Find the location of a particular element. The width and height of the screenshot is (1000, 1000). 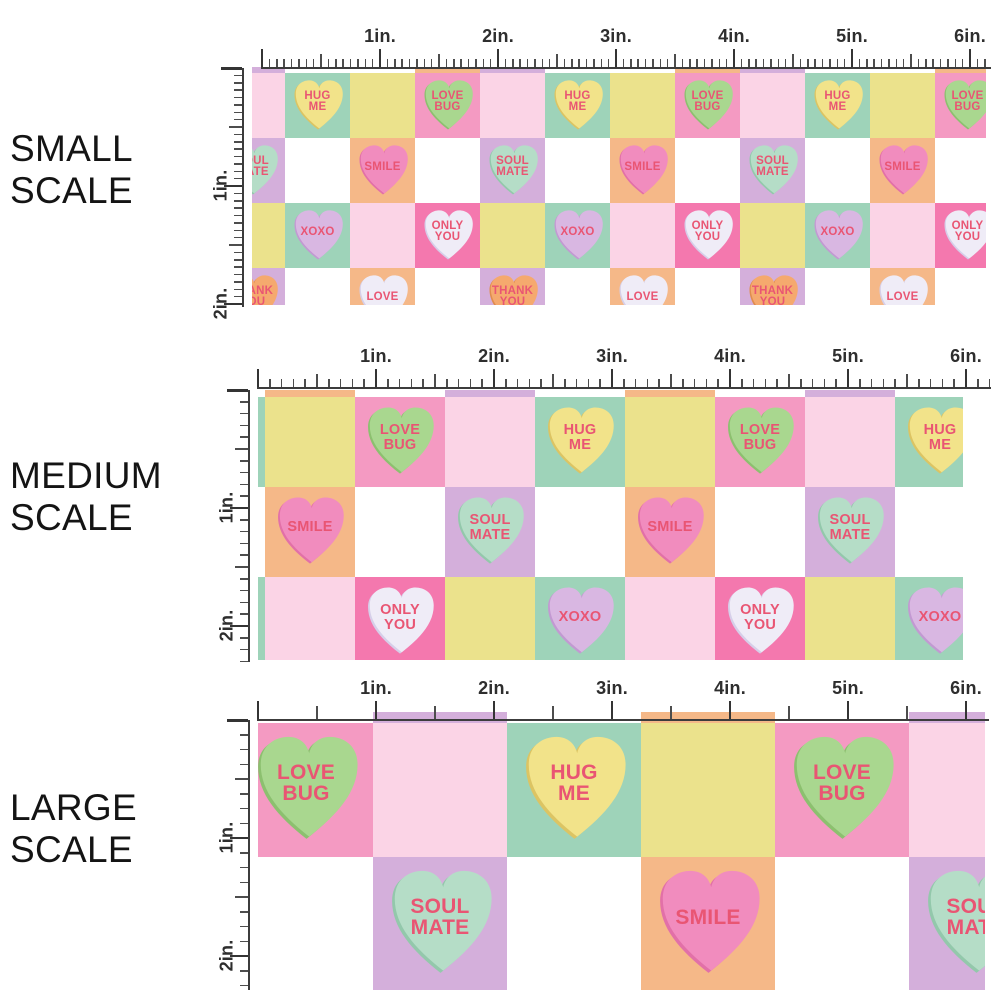

heart-text-line: THANK is located at coordinates (512, 290).